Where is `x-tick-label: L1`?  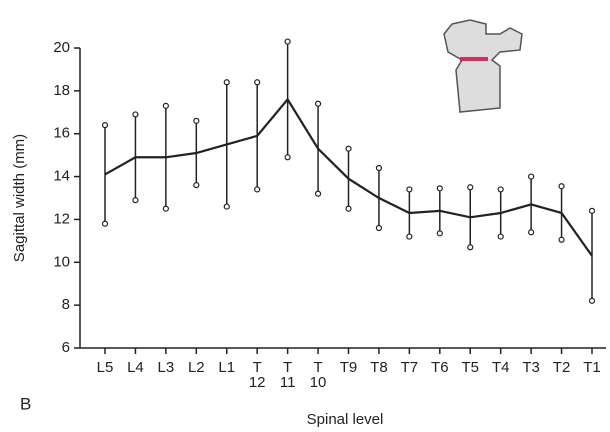 x-tick-label: L1 is located at coordinates (227, 367).